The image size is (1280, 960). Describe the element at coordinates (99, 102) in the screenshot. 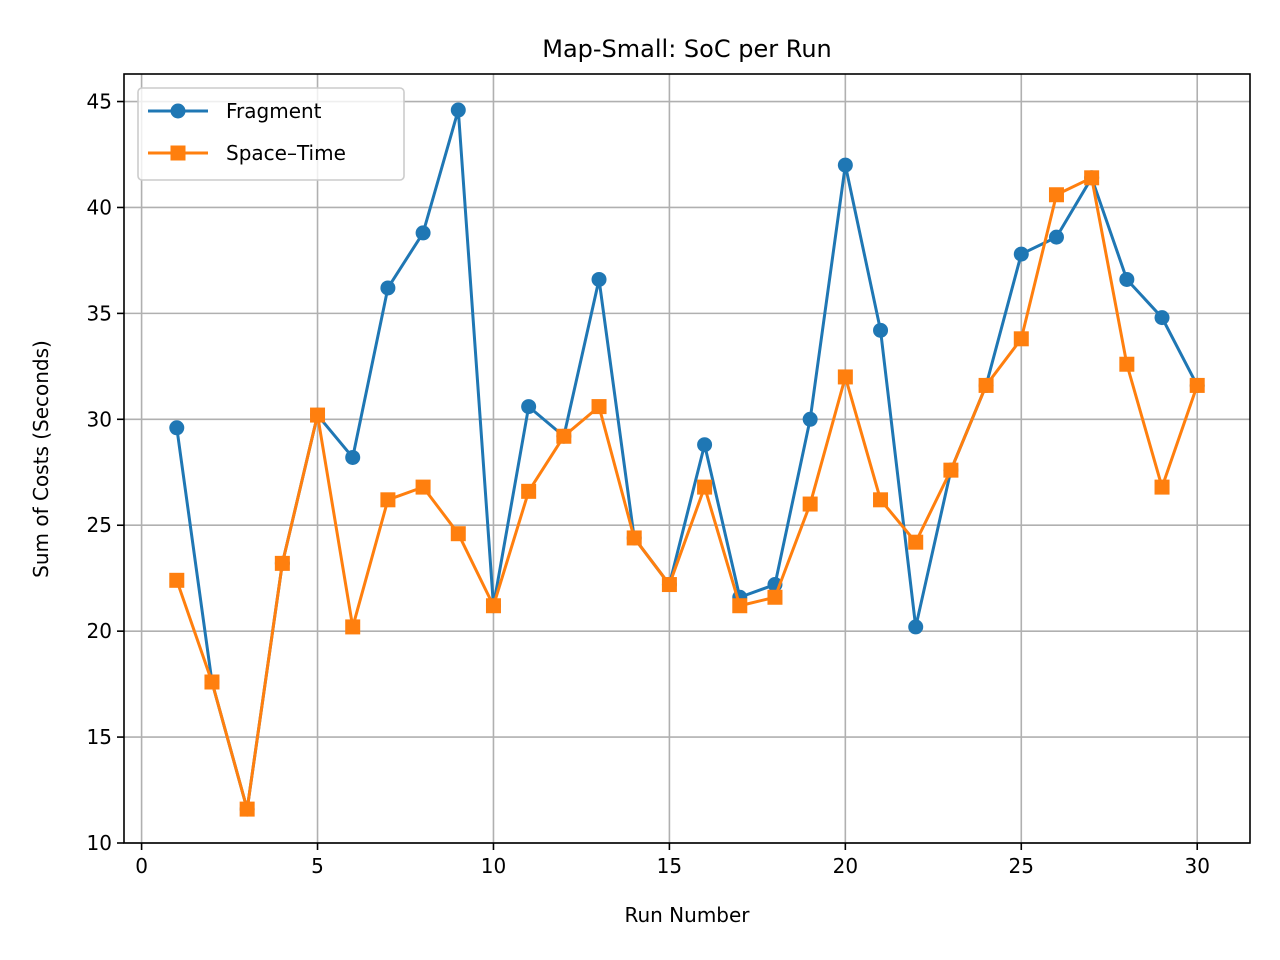

I see `y-tick-label: 45` at that location.